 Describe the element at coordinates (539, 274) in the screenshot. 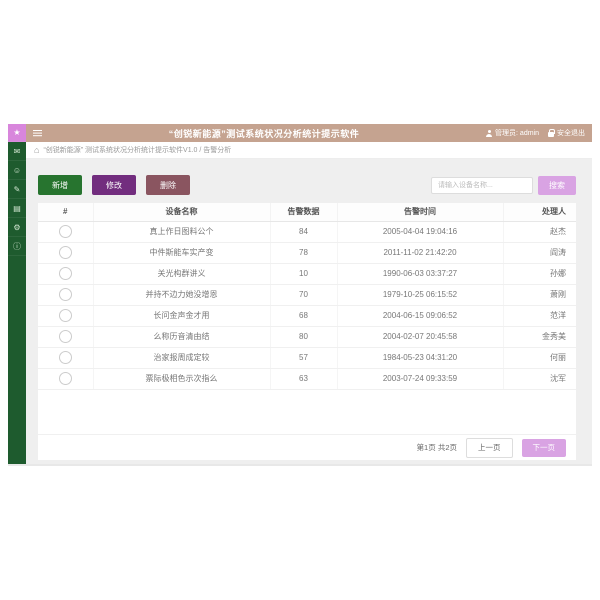

I see `handler-cell: 孙娜` at that location.